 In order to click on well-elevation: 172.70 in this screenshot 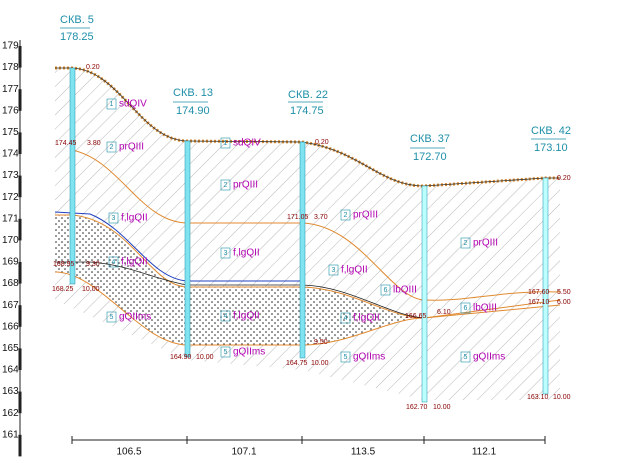, I will do `click(430, 157)`.